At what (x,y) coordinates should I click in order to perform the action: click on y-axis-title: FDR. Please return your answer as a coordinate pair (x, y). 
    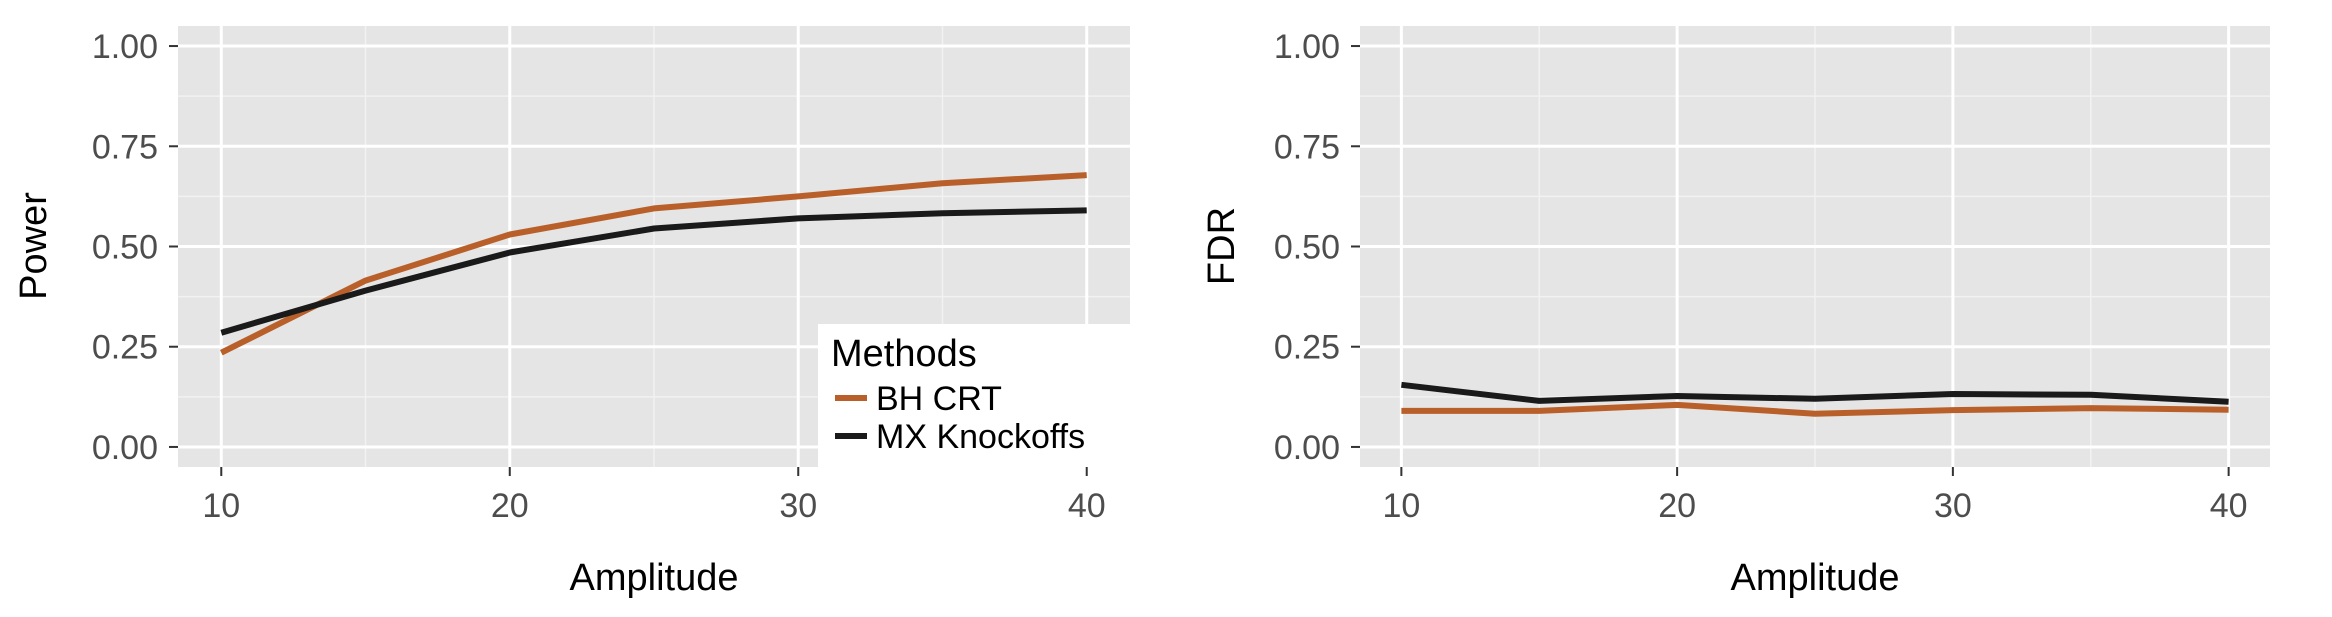
    Looking at the image, I should click on (1222, 246).